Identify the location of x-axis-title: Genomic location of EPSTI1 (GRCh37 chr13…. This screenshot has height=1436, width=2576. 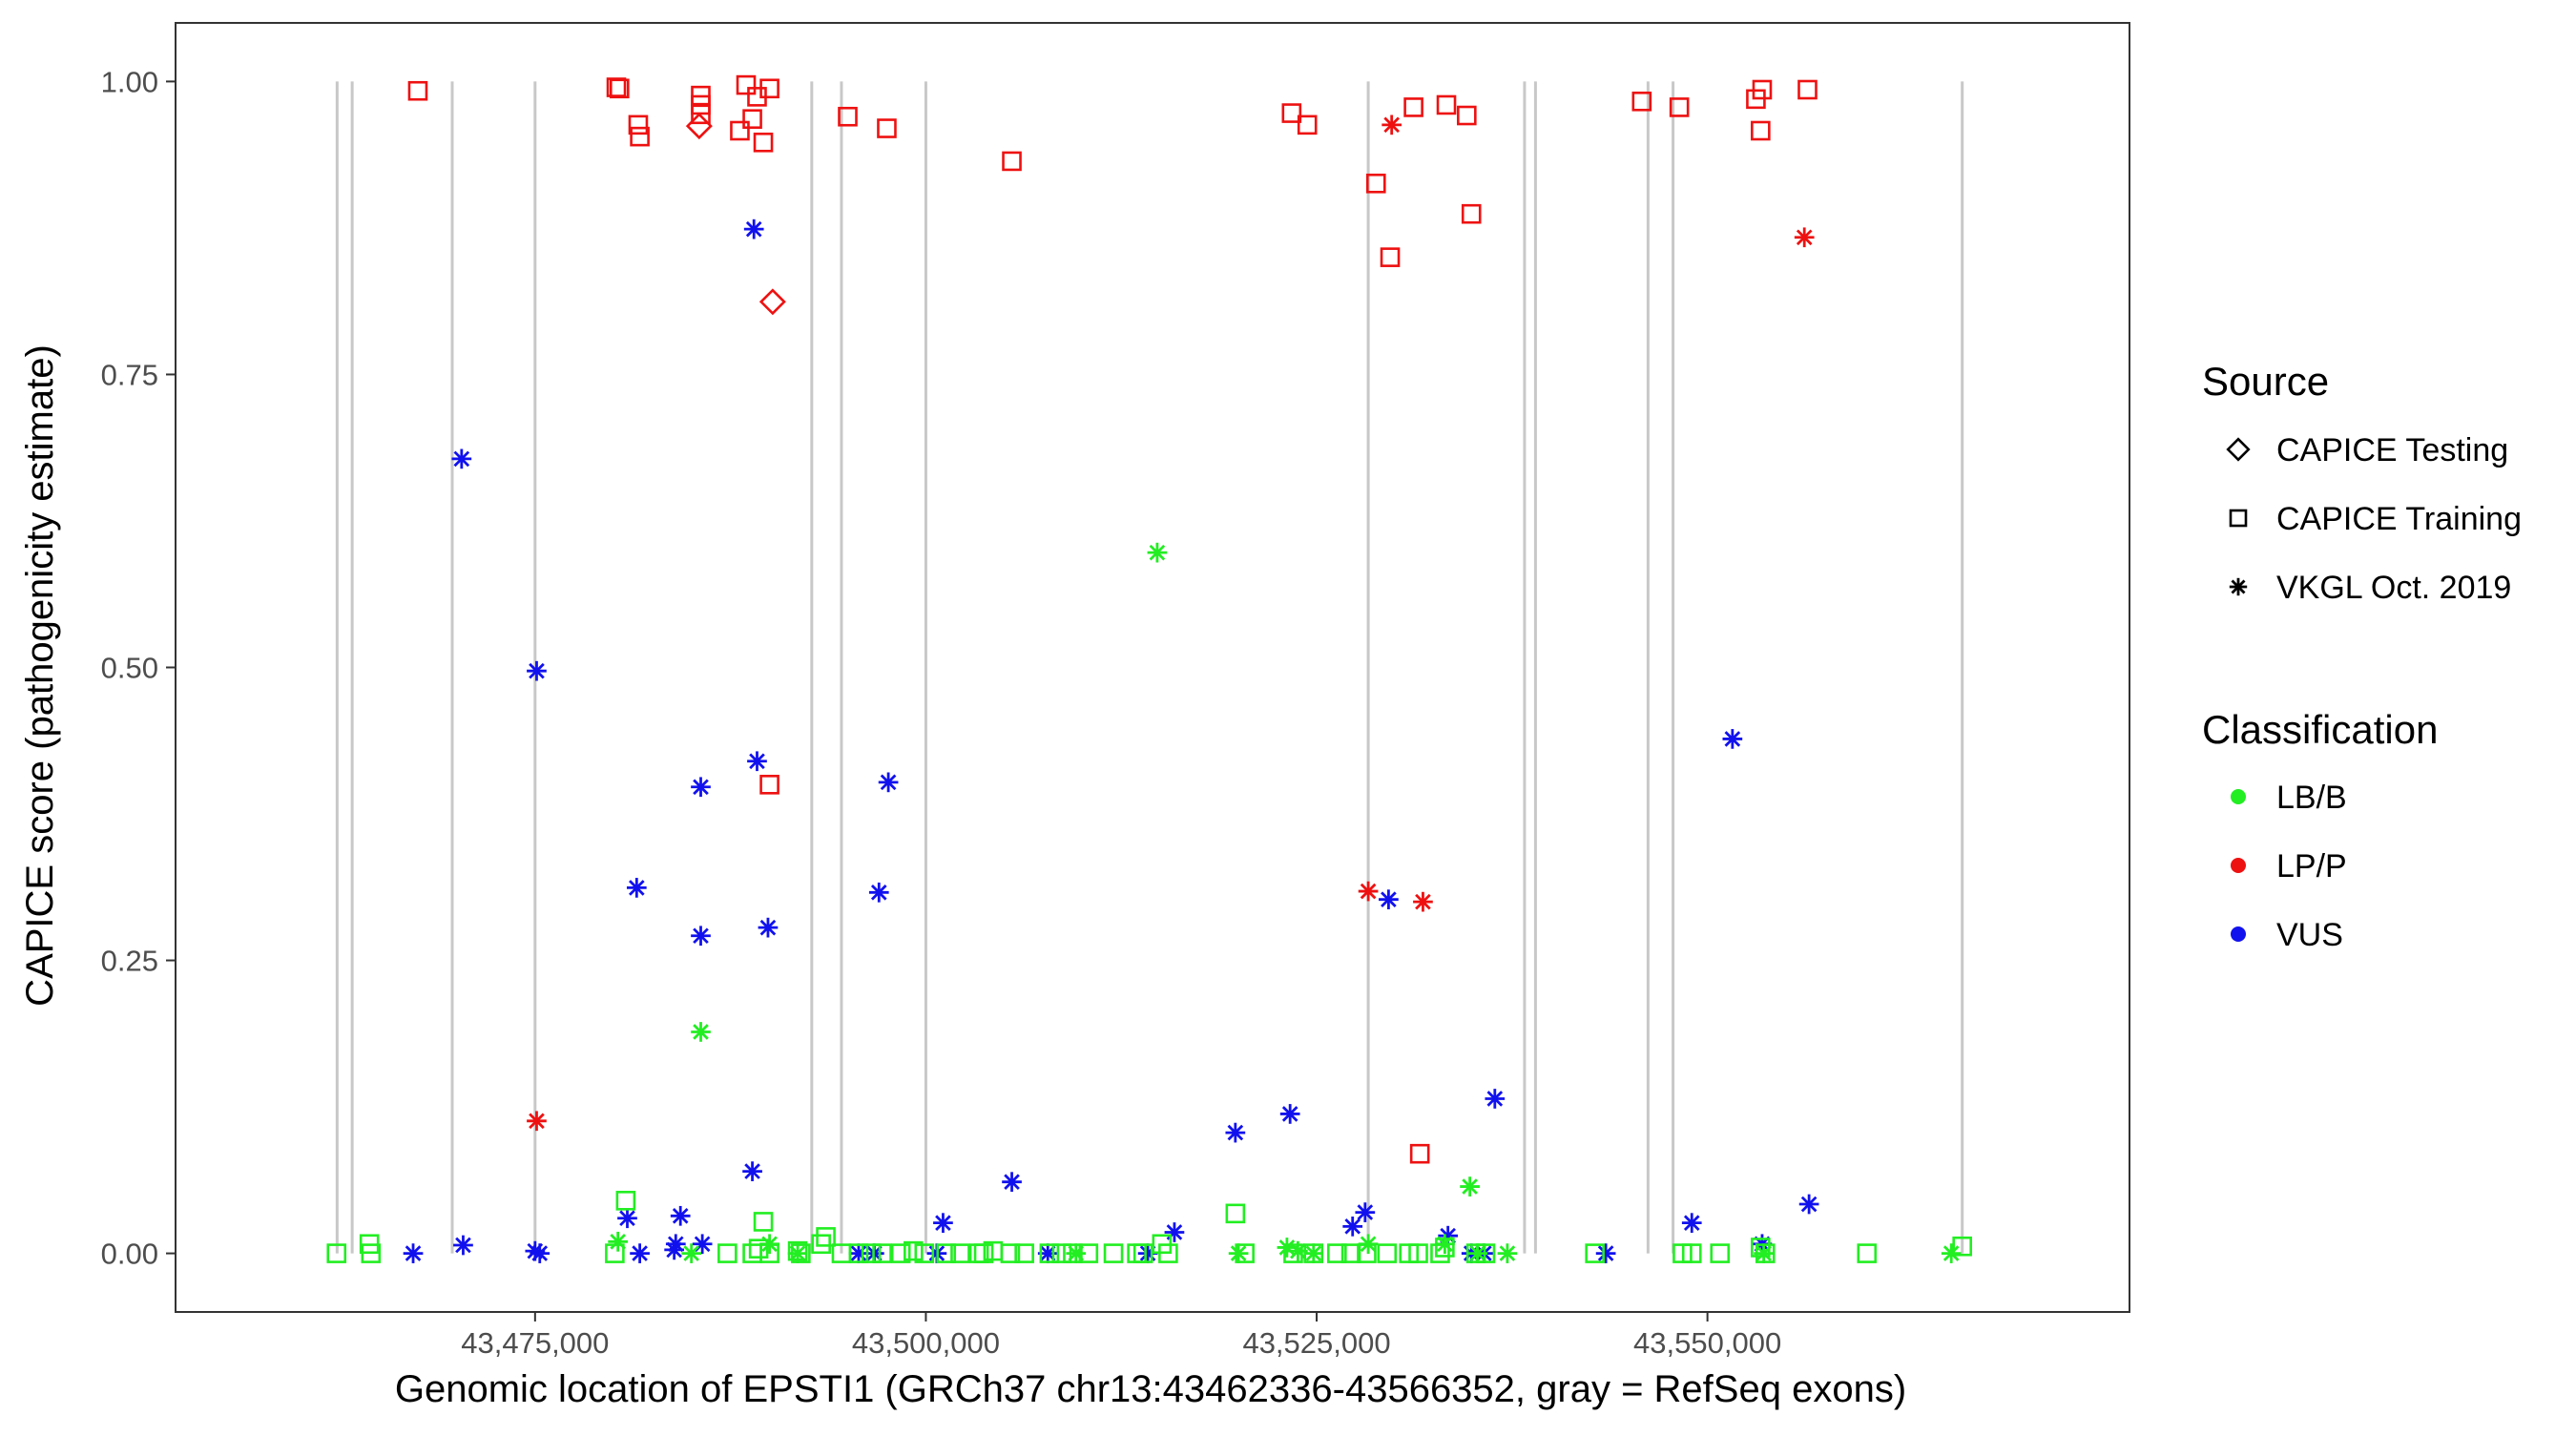
(1150, 1389).